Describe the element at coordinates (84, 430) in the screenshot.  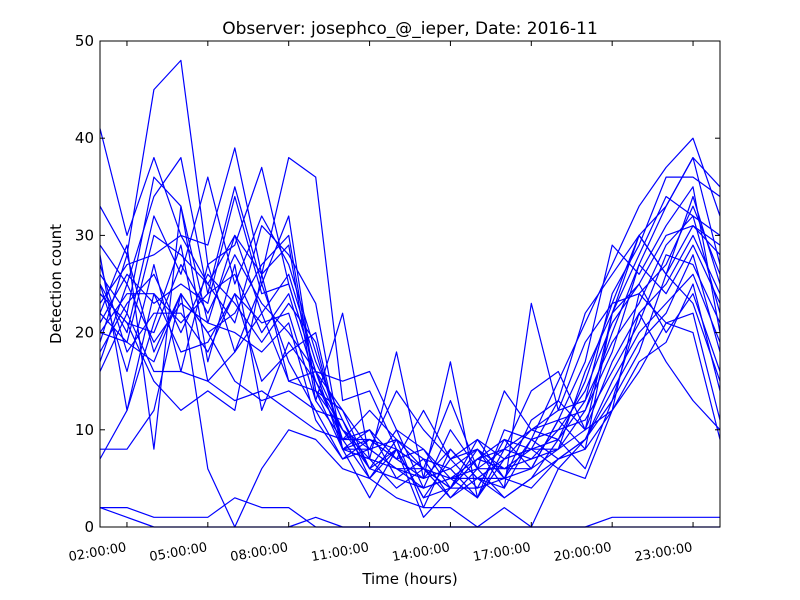
I see `y-tick-label-10: 10` at that location.